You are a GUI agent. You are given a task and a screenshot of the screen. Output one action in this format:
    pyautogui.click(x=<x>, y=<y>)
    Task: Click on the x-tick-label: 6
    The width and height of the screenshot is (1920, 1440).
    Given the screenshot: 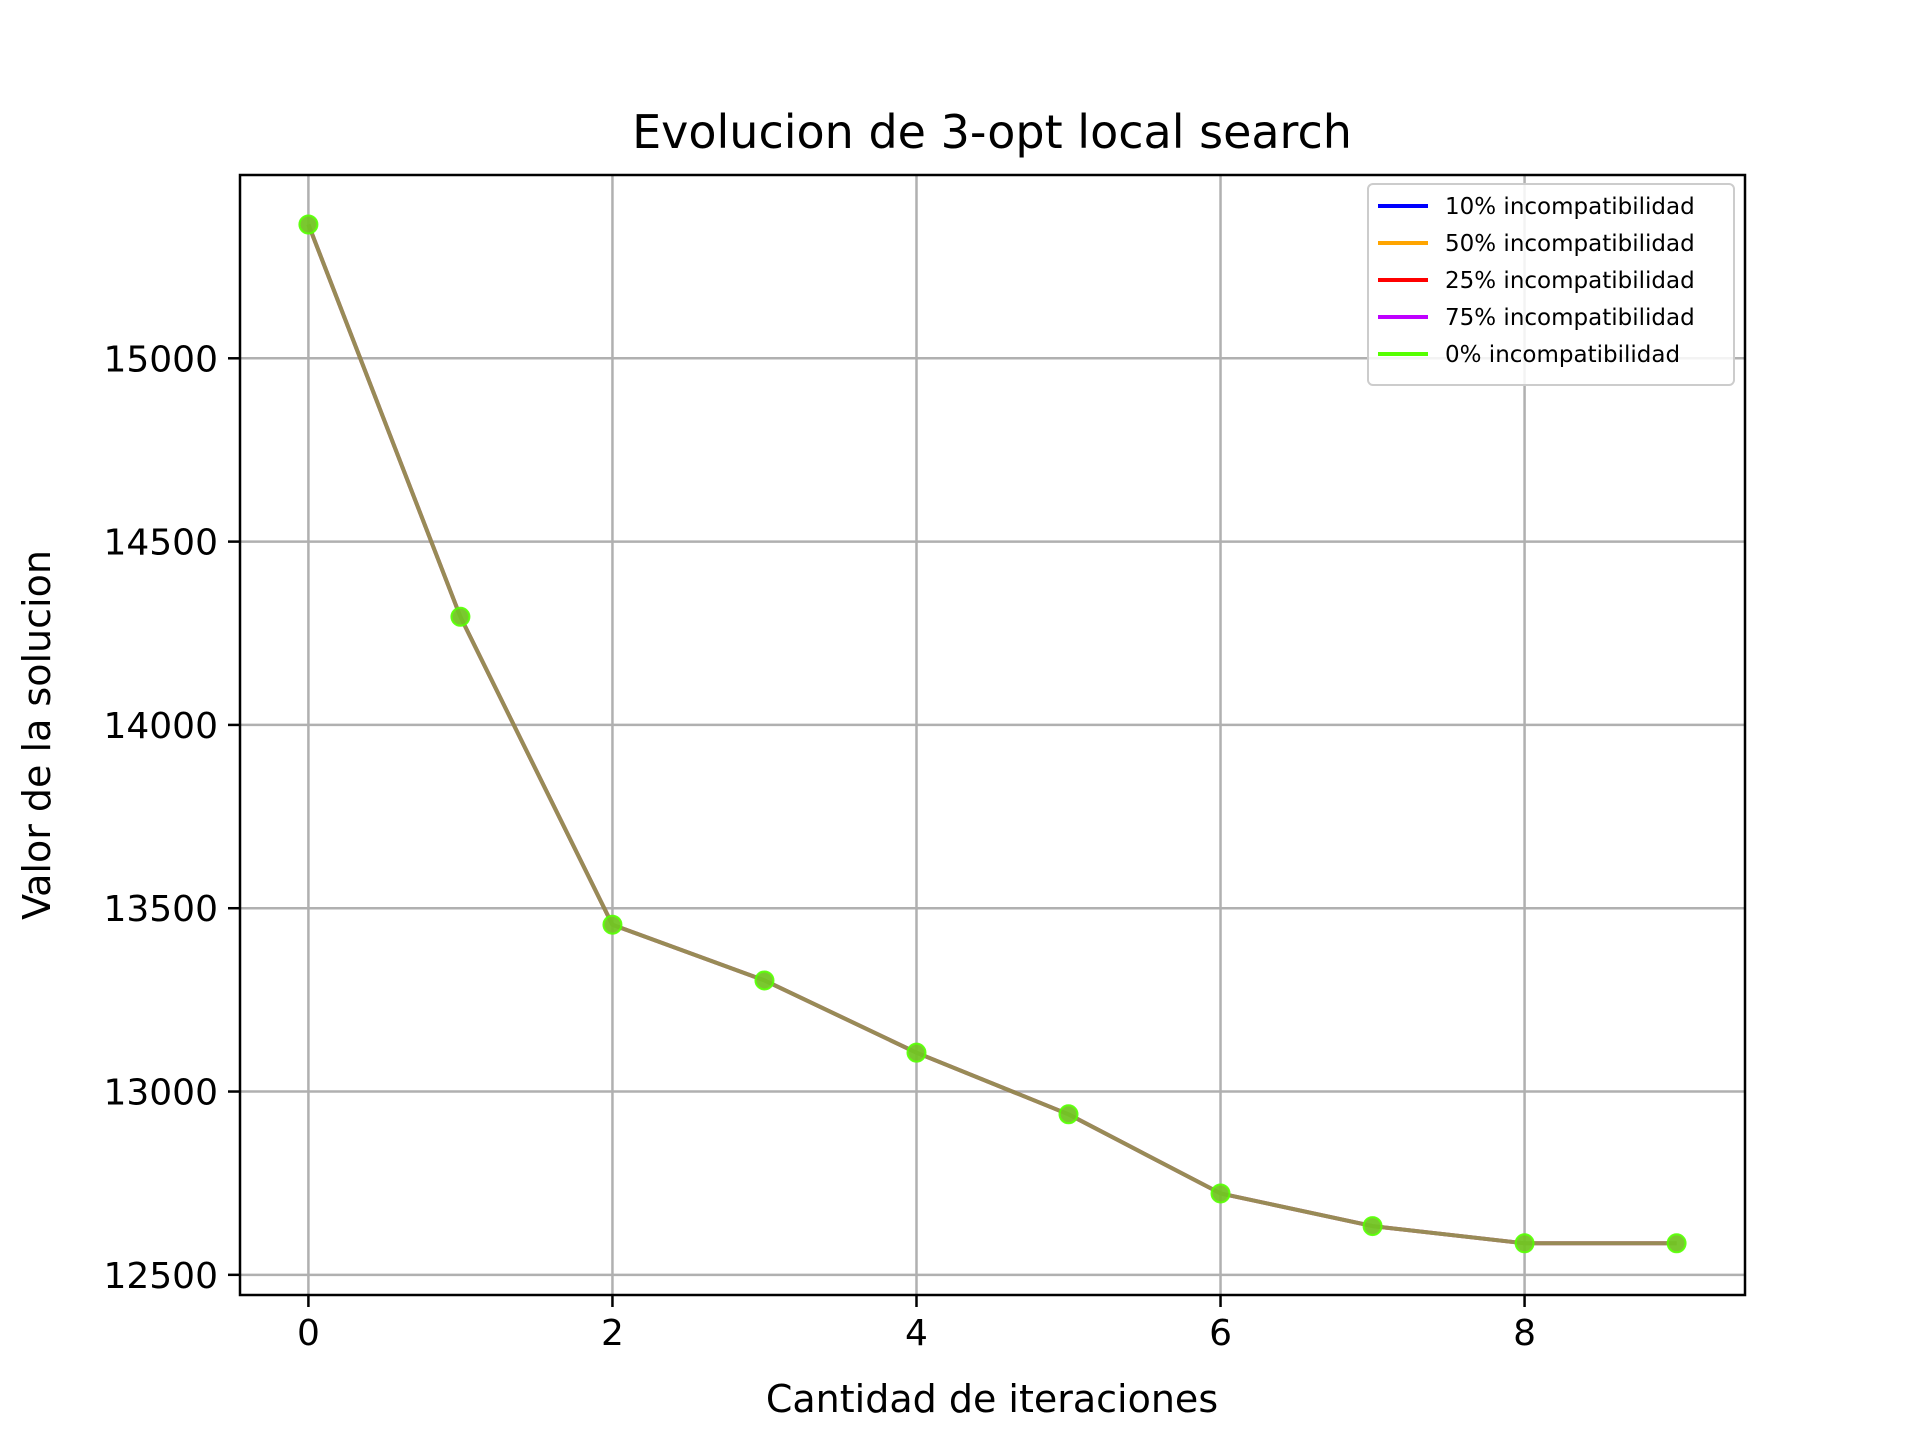 What is the action you would take?
    pyautogui.click(x=1220, y=1333)
    